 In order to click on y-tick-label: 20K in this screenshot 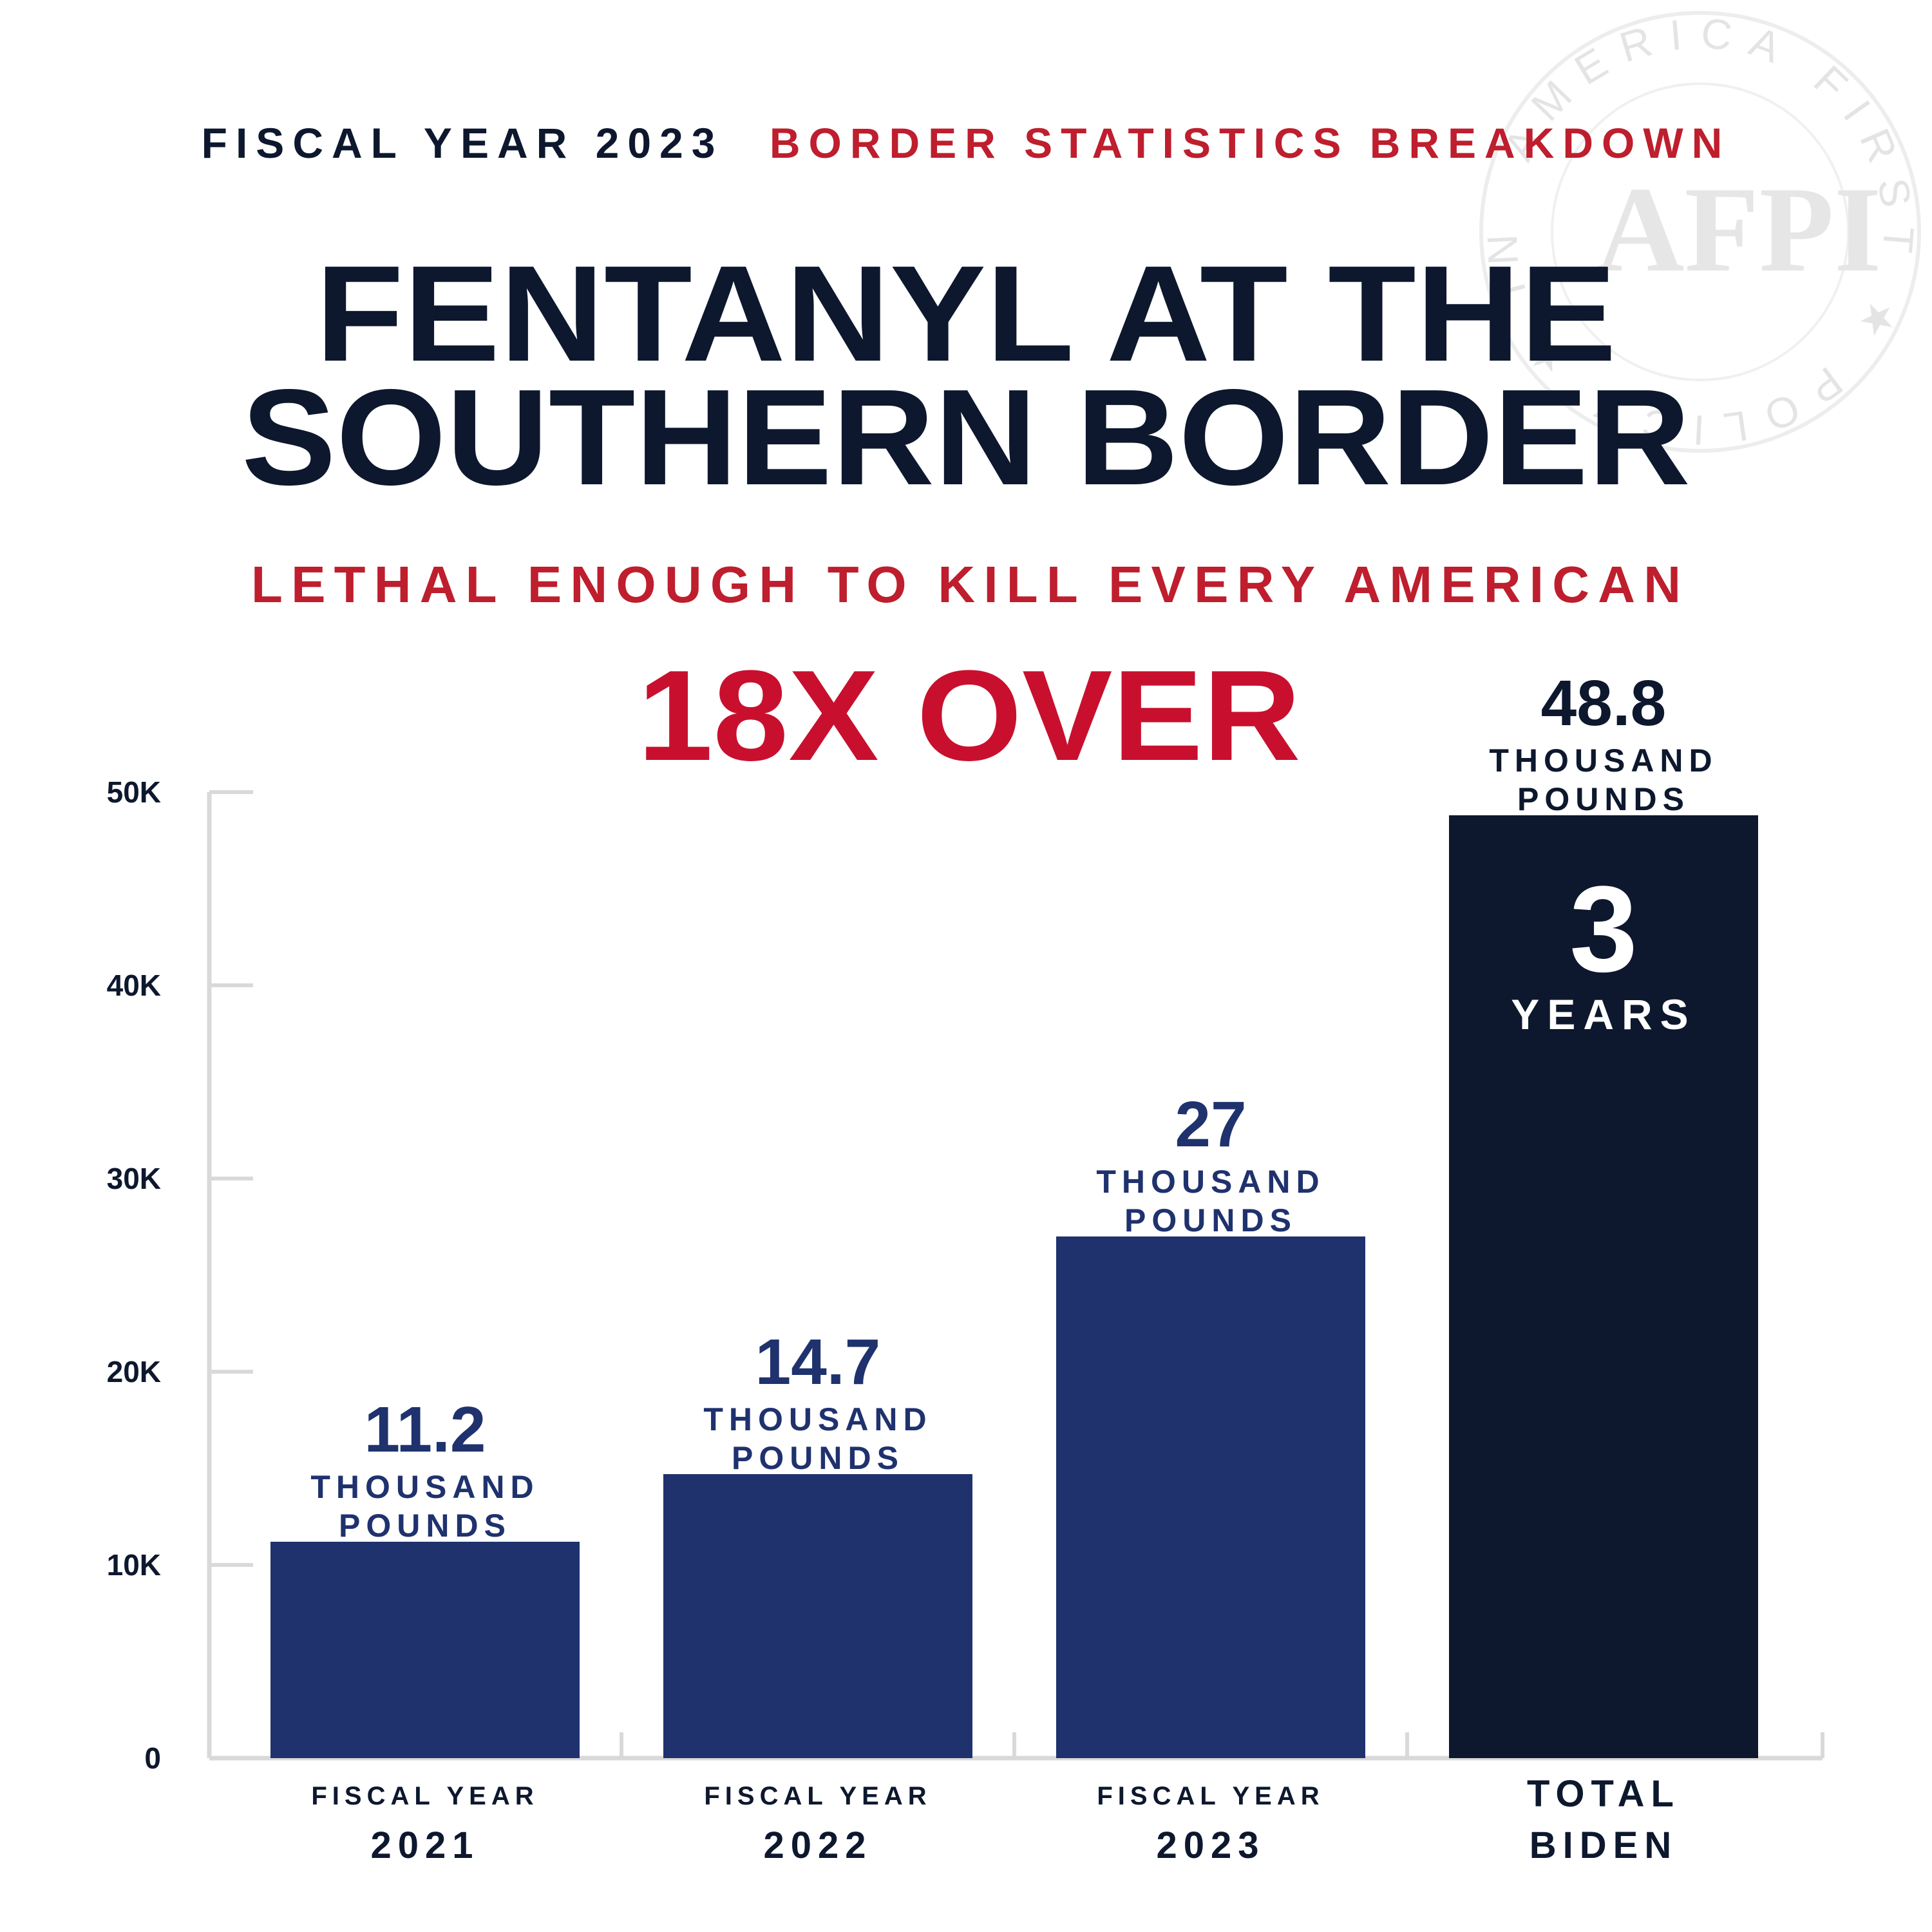, I will do `click(134, 1372)`.